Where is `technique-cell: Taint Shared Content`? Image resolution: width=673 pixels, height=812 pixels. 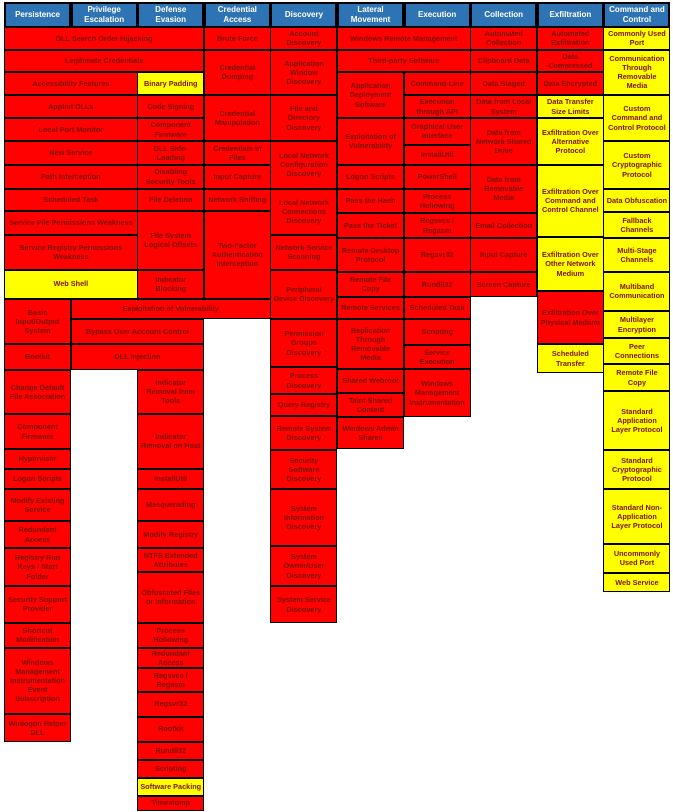
technique-cell: Taint Shared Content is located at coordinates (371, 404).